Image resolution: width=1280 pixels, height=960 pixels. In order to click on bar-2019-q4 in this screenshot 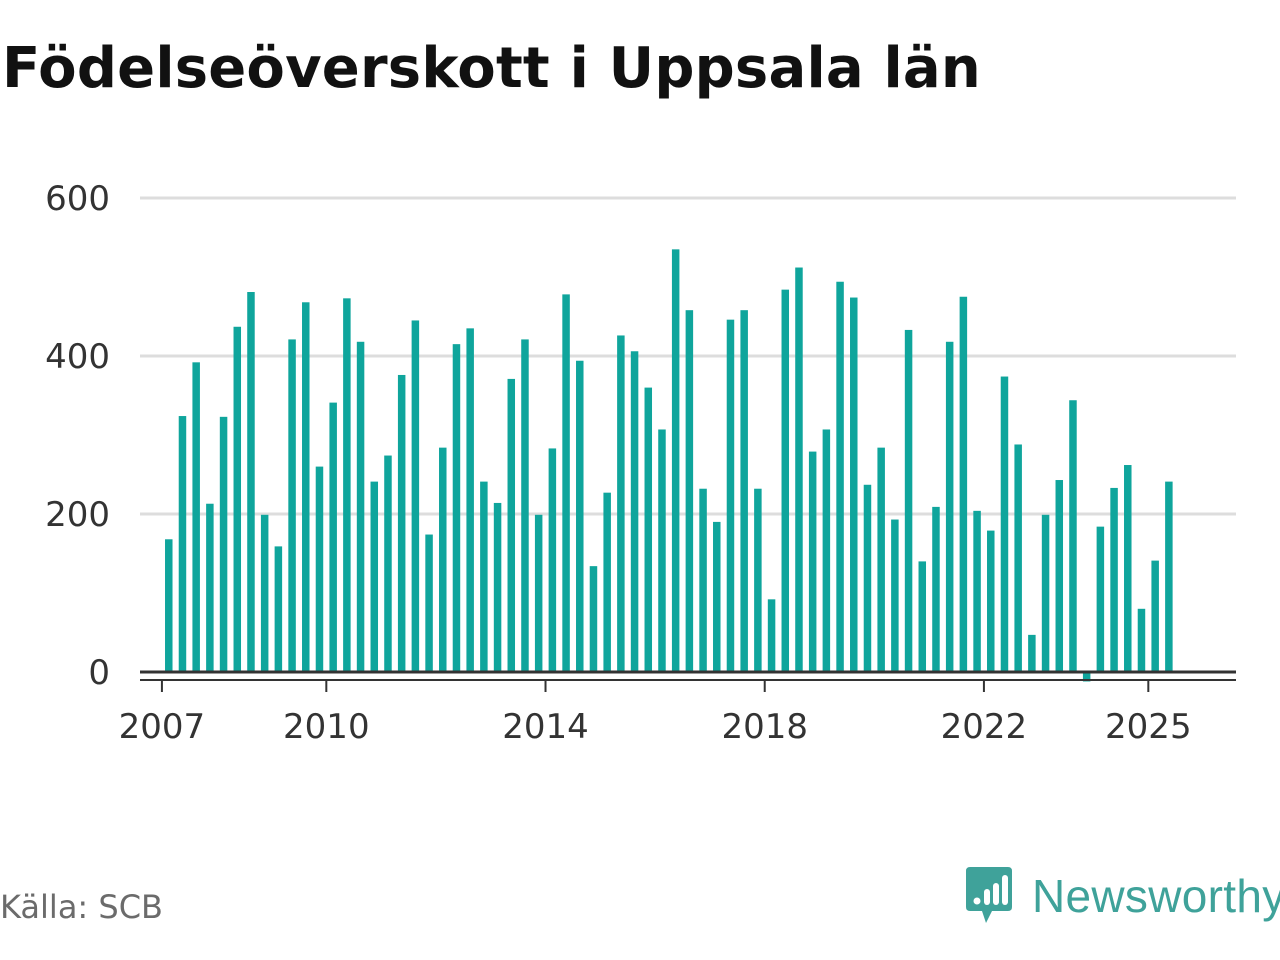, I will do `click(867, 578)`.